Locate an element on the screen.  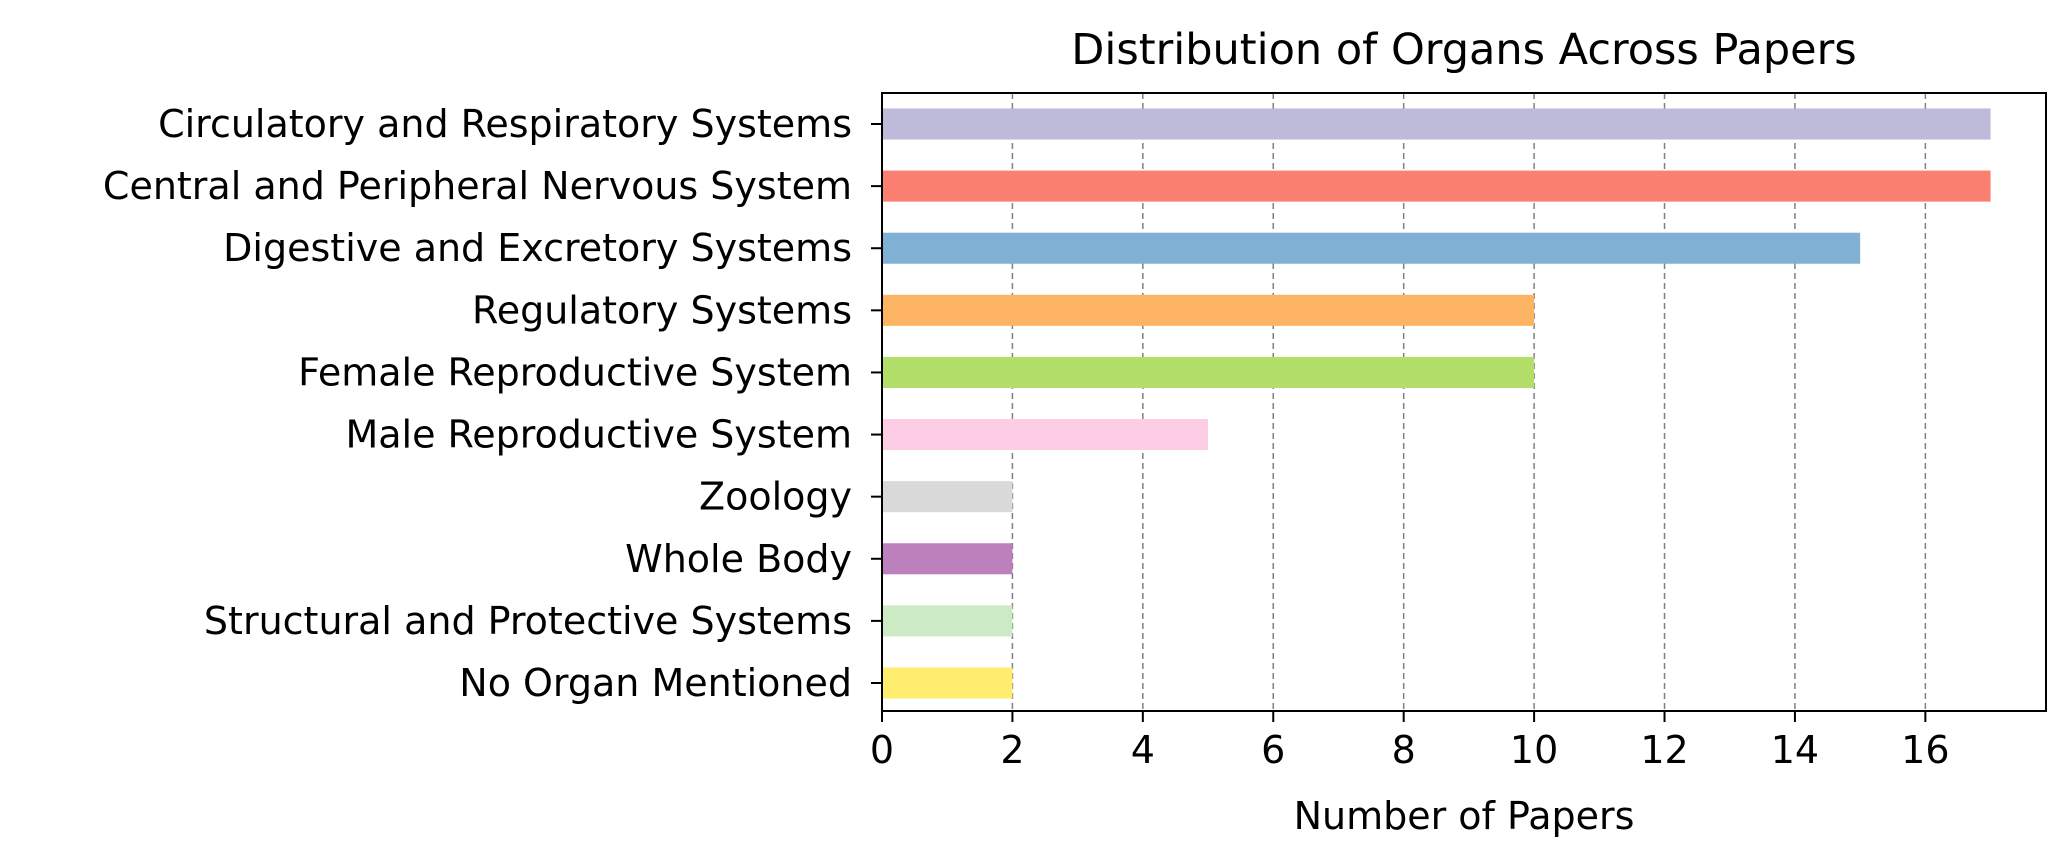
x-axis-label: Number of Papers is located at coordinates (1464, 816).